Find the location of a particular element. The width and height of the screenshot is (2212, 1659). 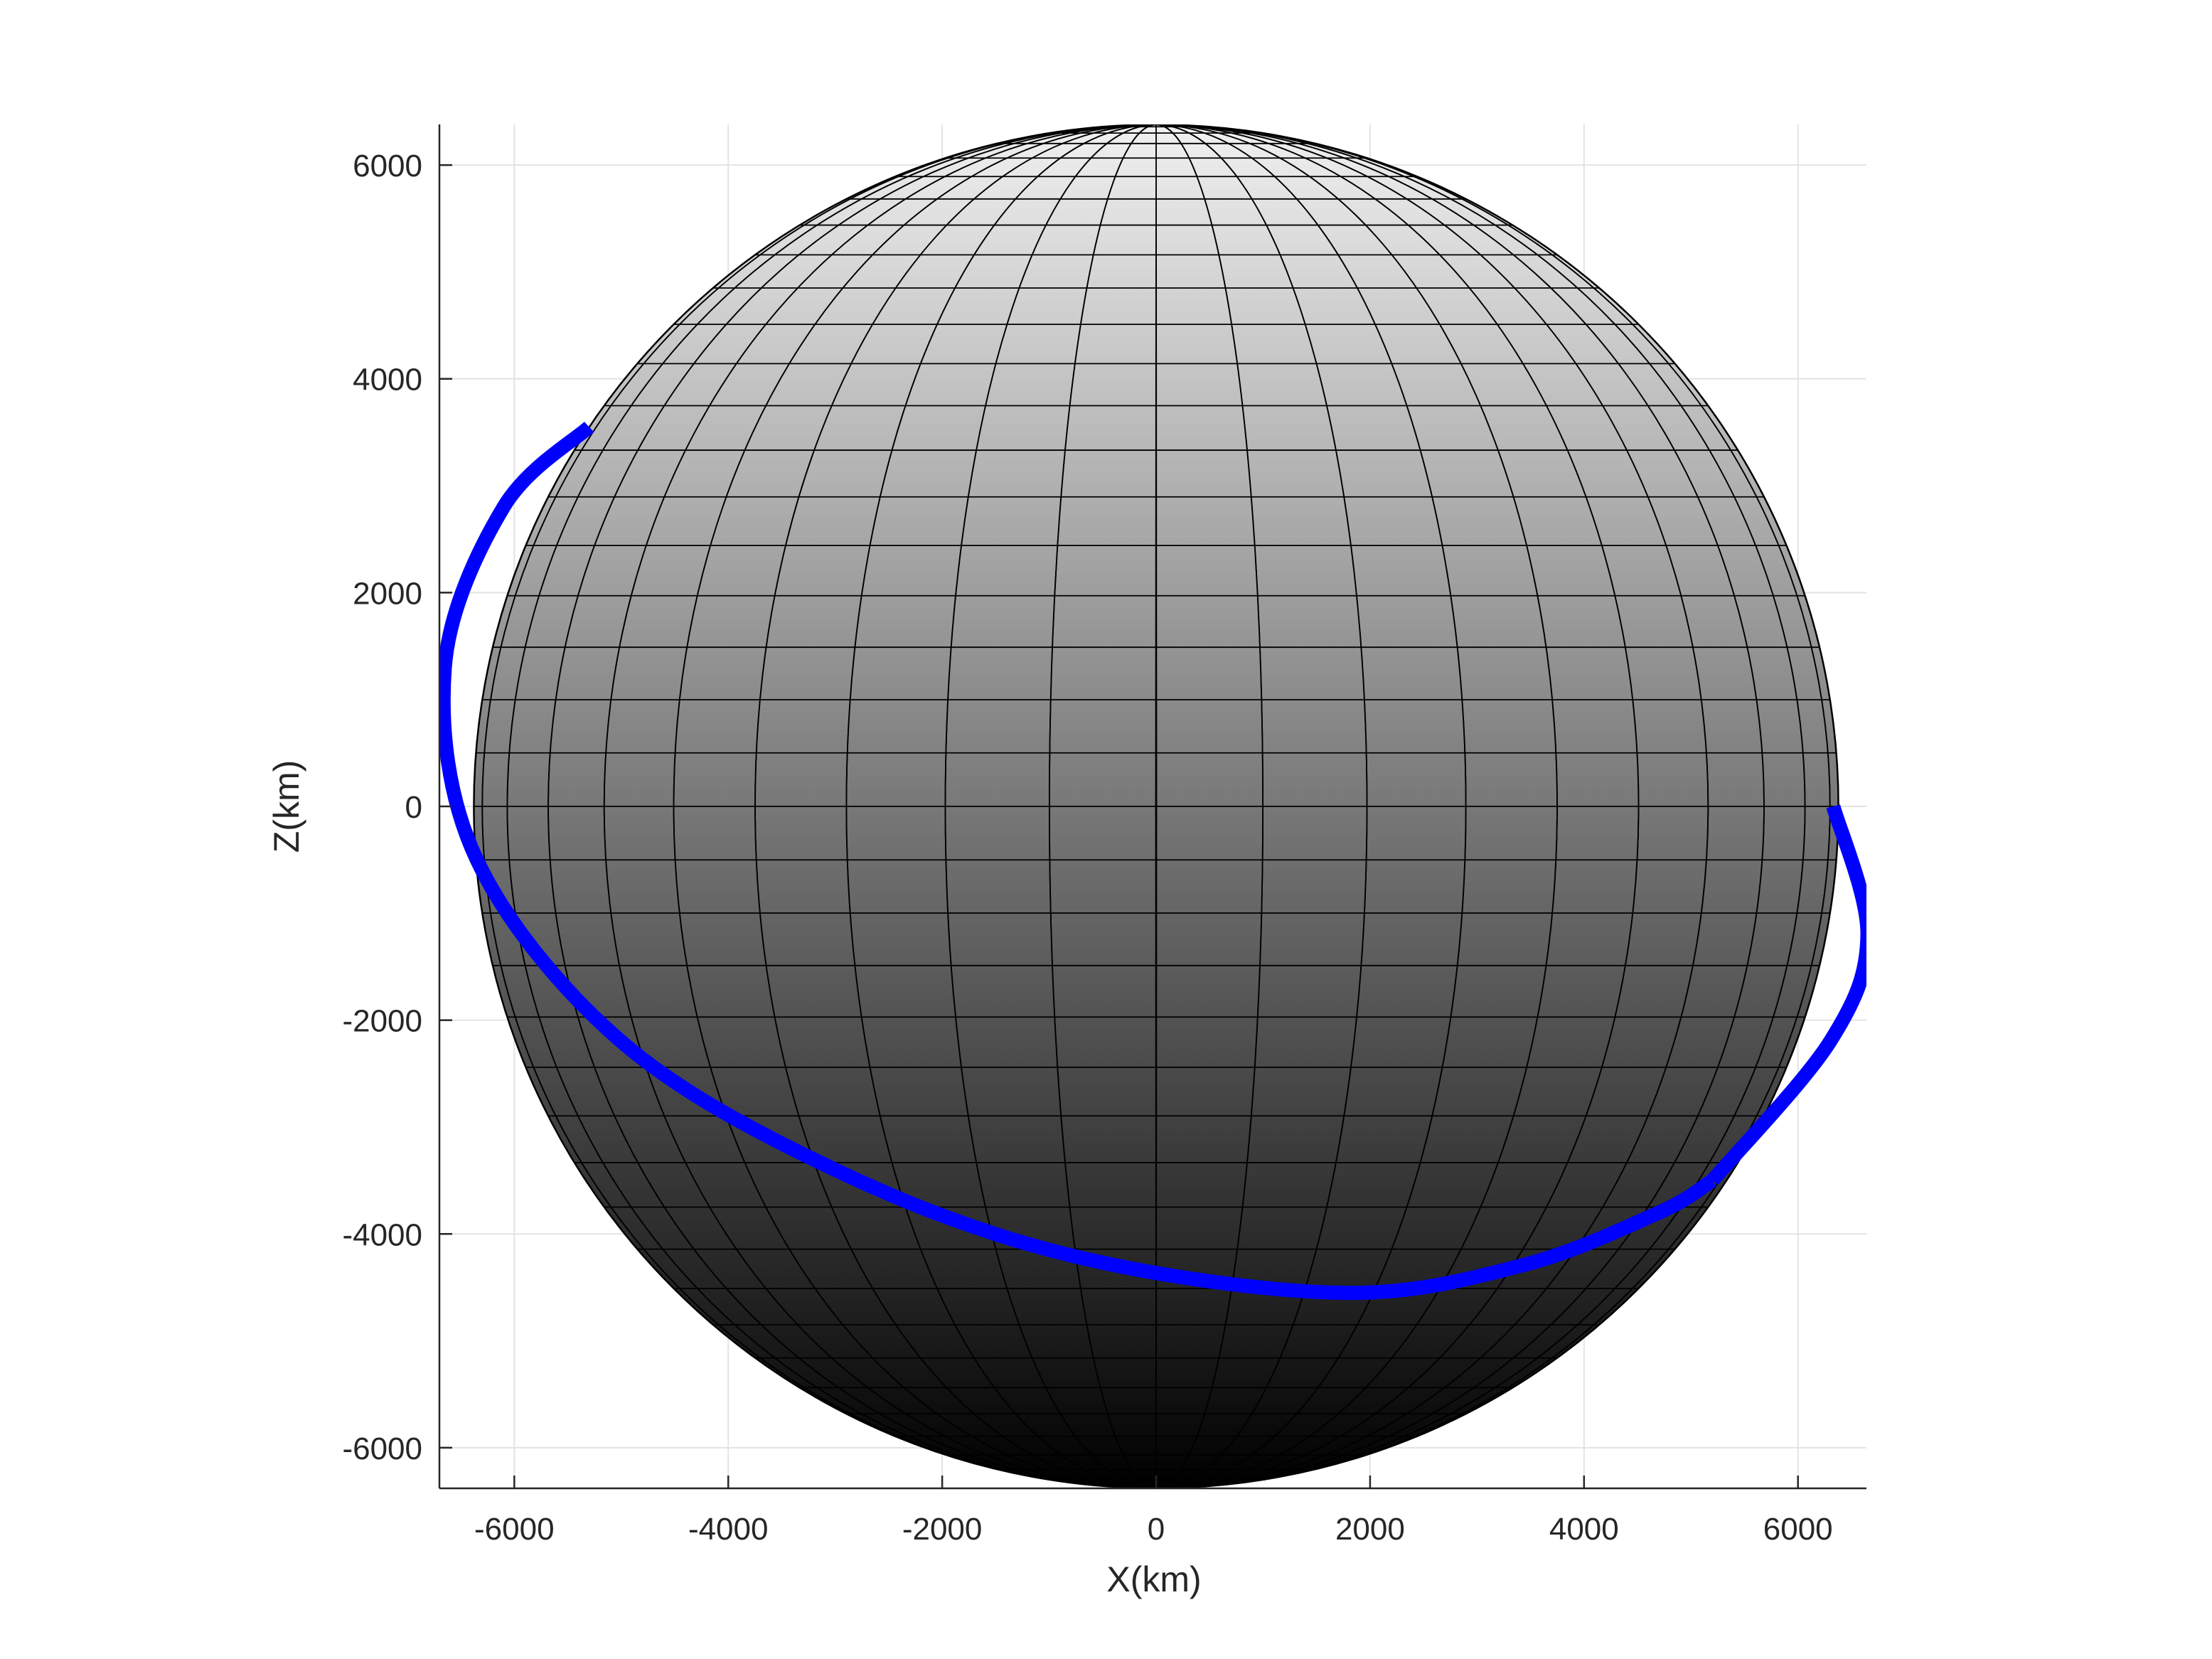

x-tick-label: 4000 is located at coordinates (1584, 1529).